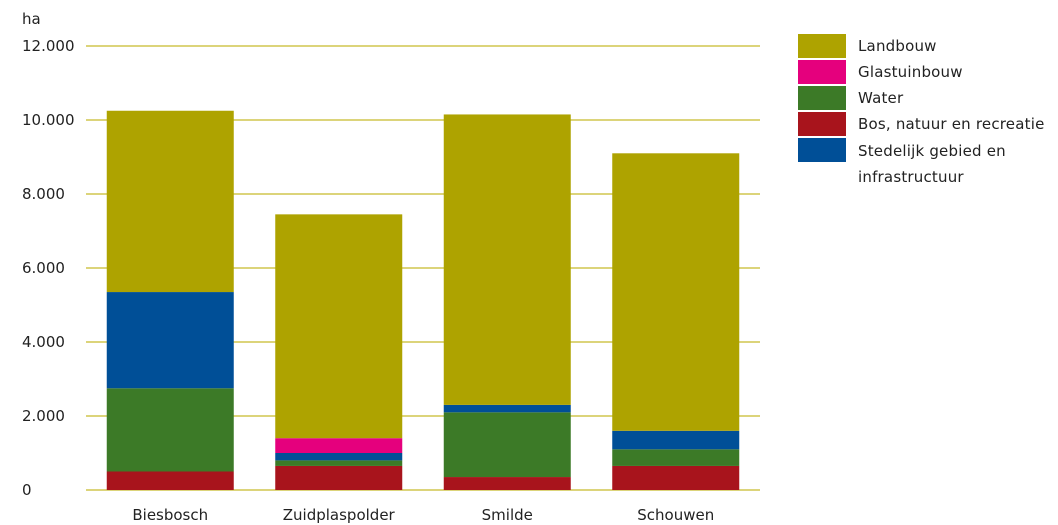 The image size is (1058, 525). Describe the element at coordinates (822, 98) in the screenshot. I see `legend-swatch-water` at that location.